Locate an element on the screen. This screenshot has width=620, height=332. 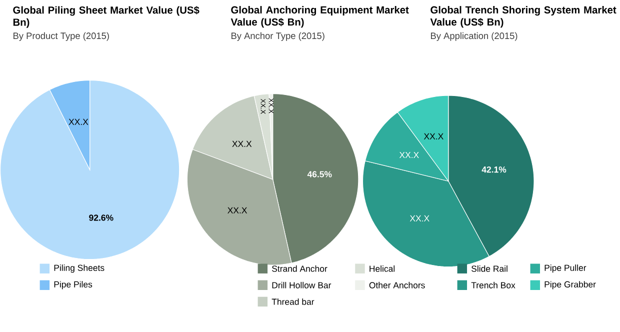
chart-subtitle: By Application (2015) is located at coordinates (474, 36).